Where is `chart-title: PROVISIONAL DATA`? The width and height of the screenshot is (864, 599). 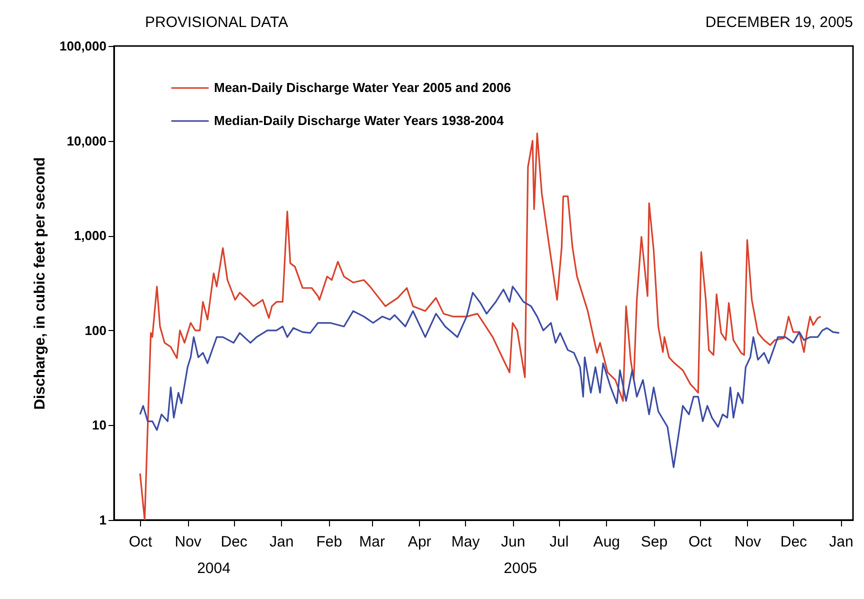 chart-title: PROVISIONAL DATA is located at coordinates (216, 22).